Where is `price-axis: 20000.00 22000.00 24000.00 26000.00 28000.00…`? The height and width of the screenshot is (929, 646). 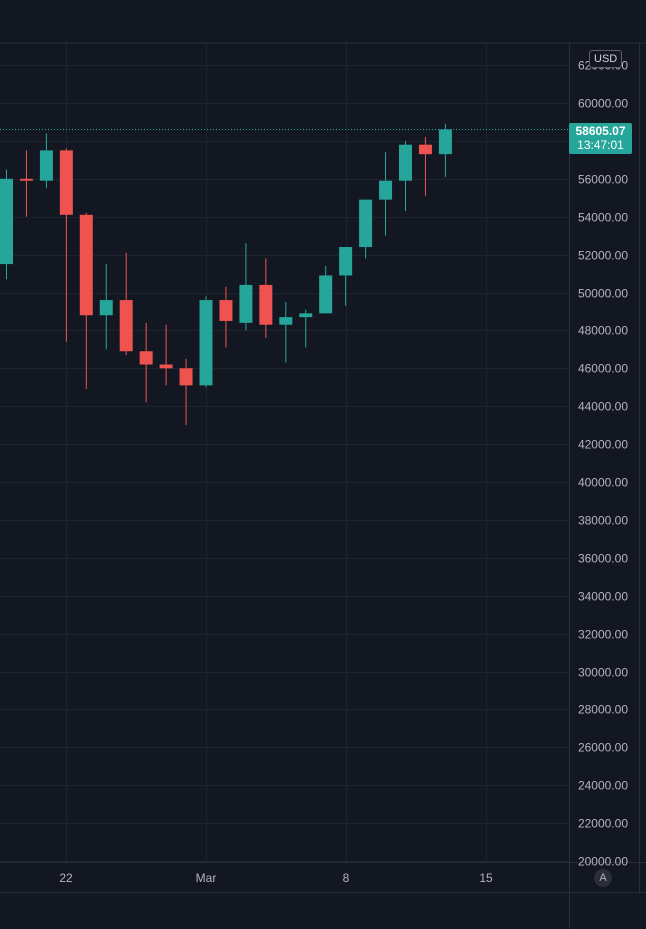
price-axis: 20000.00 22000.00 24000.00 26000.00 28000.00… is located at coordinates (603, 464).